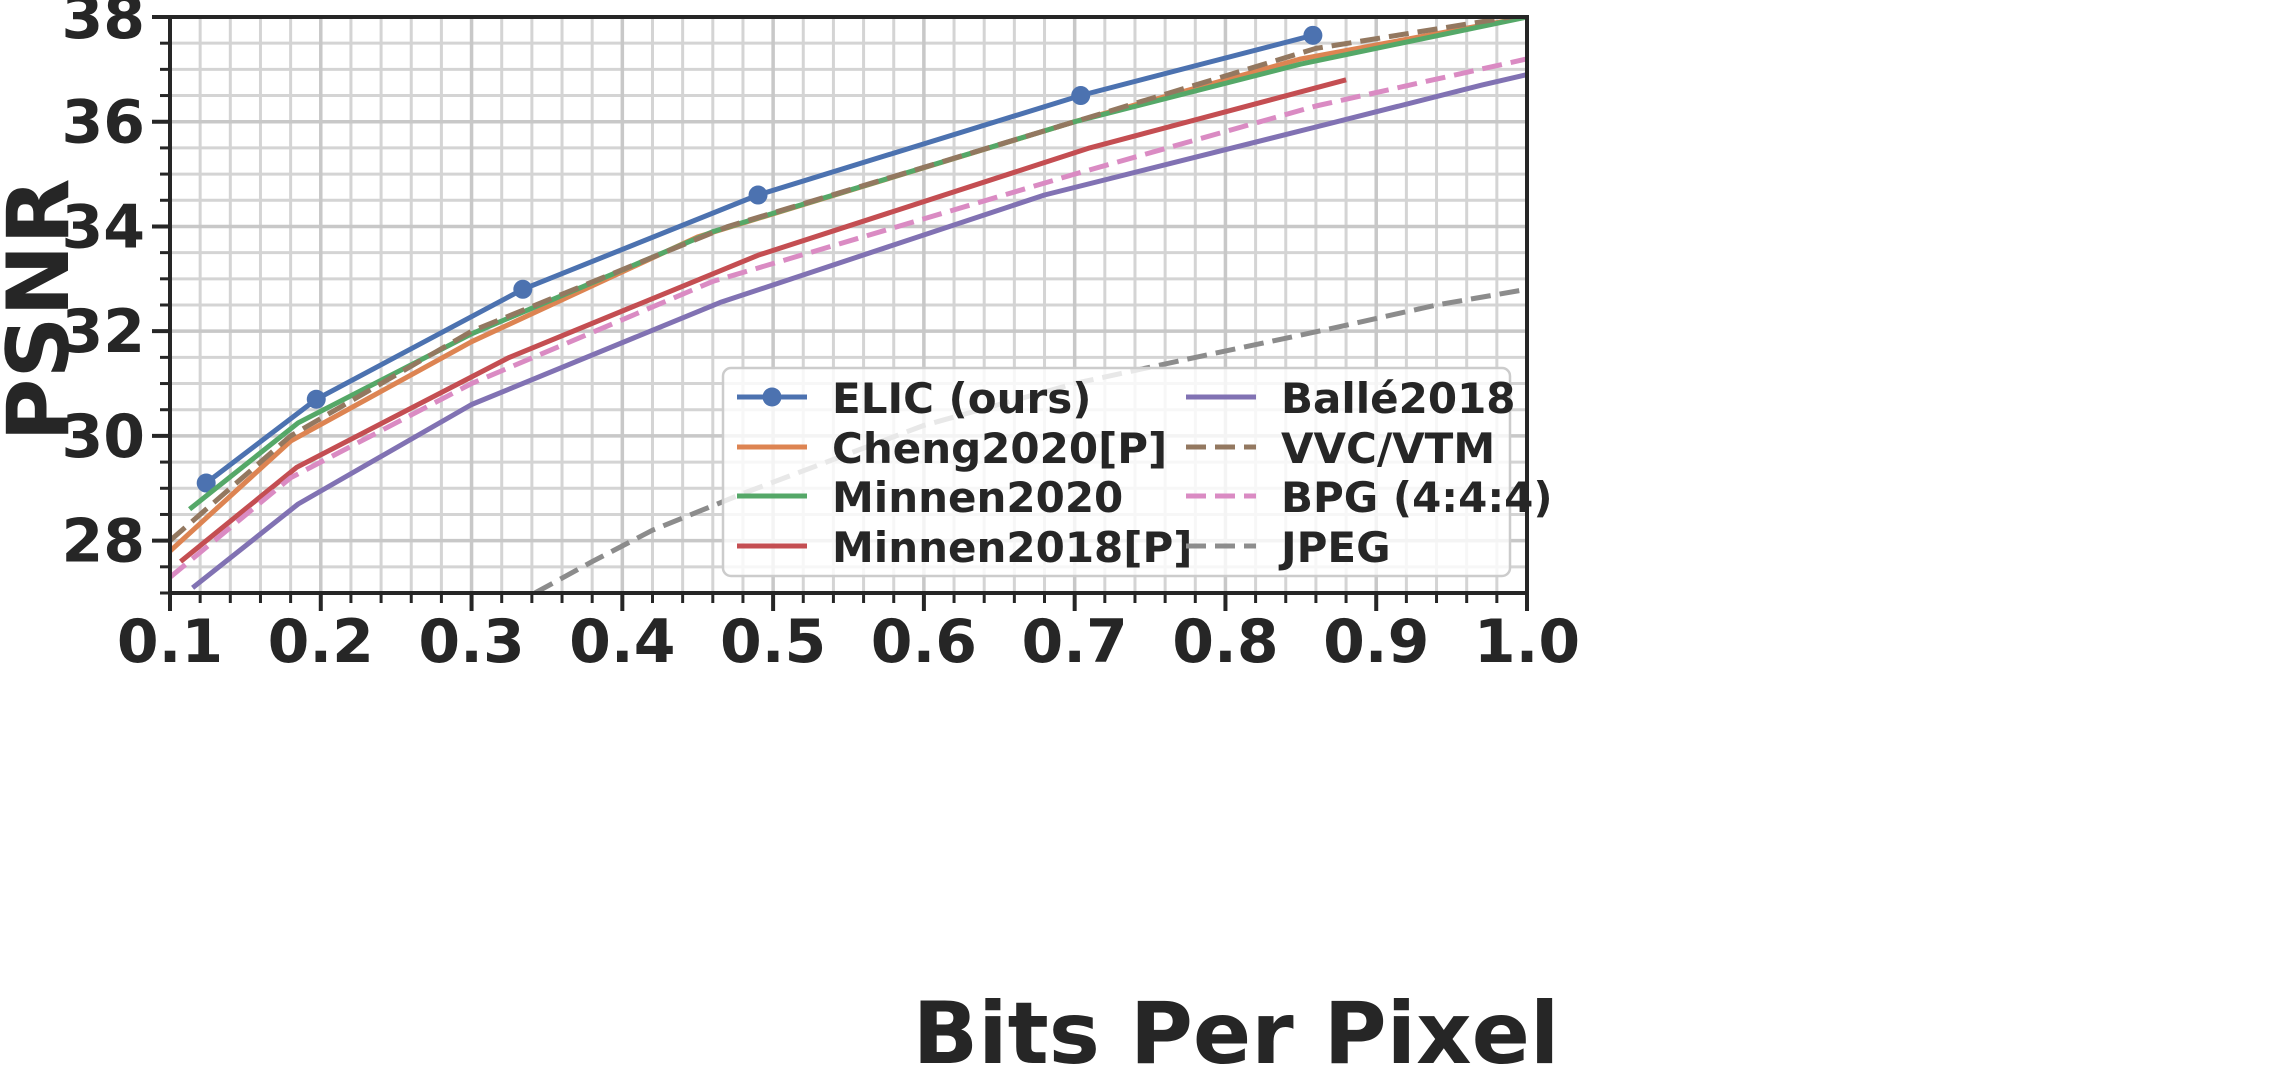 This screenshot has width=2283, height=1086. I want to click on x-tick-label: 0.8, so click(1225, 642).